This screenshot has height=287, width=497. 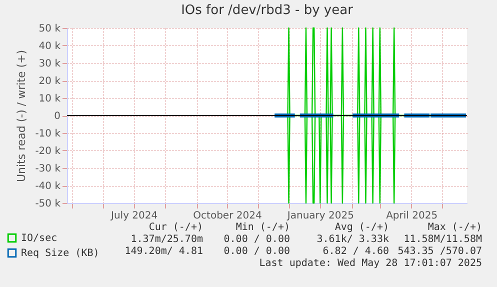 What do you see at coordinates (48, 151) in the screenshot?
I see `y-tick-label: -20 k` at bounding box center [48, 151].